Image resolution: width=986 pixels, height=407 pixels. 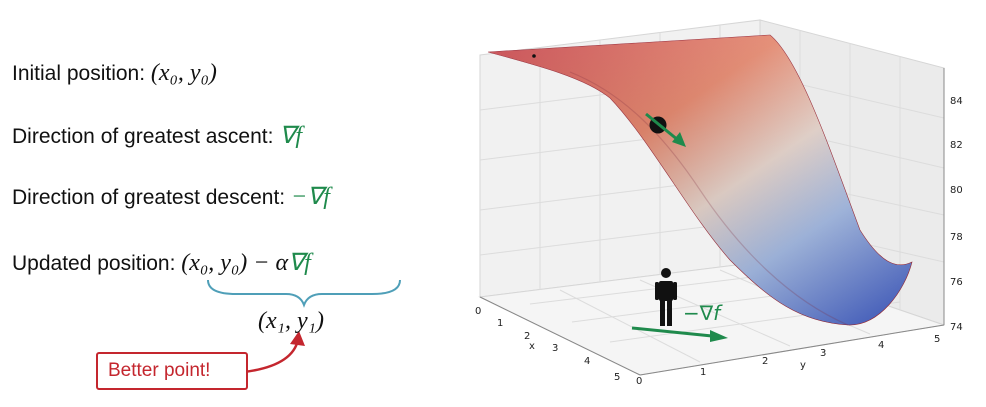 What do you see at coordinates (703, 313) in the screenshot?
I see `floor-gradient-label: −∇f` at bounding box center [703, 313].